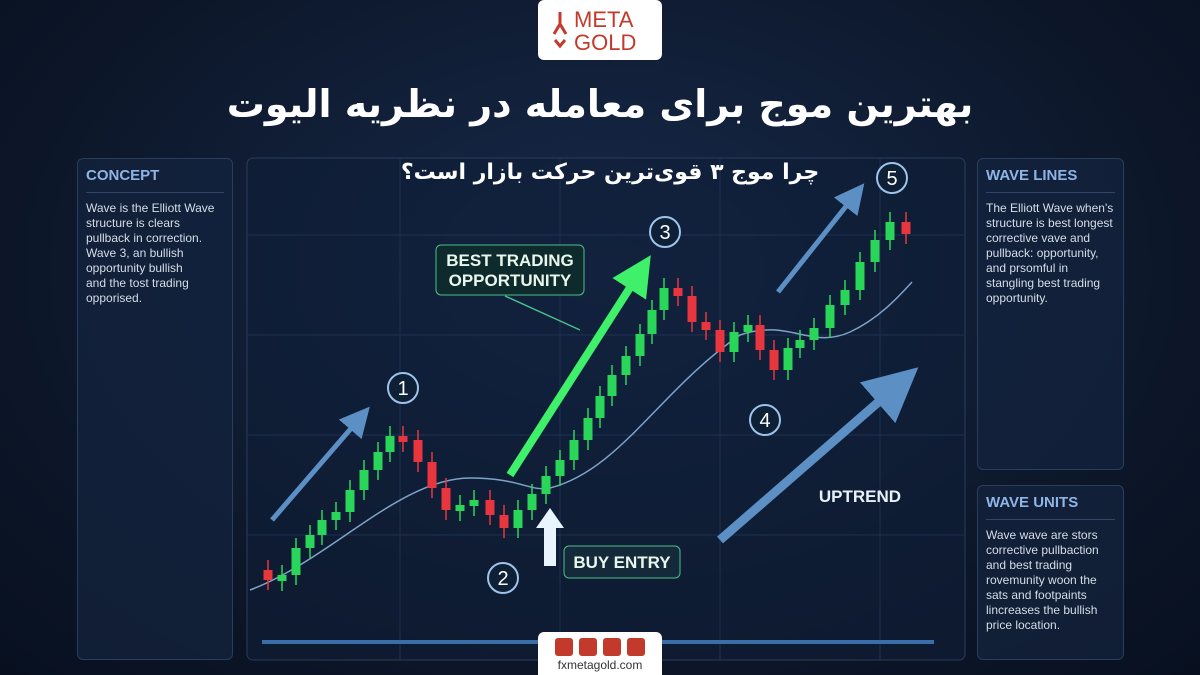  I want to click on panel-title: CONCEPT, so click(155, 180).